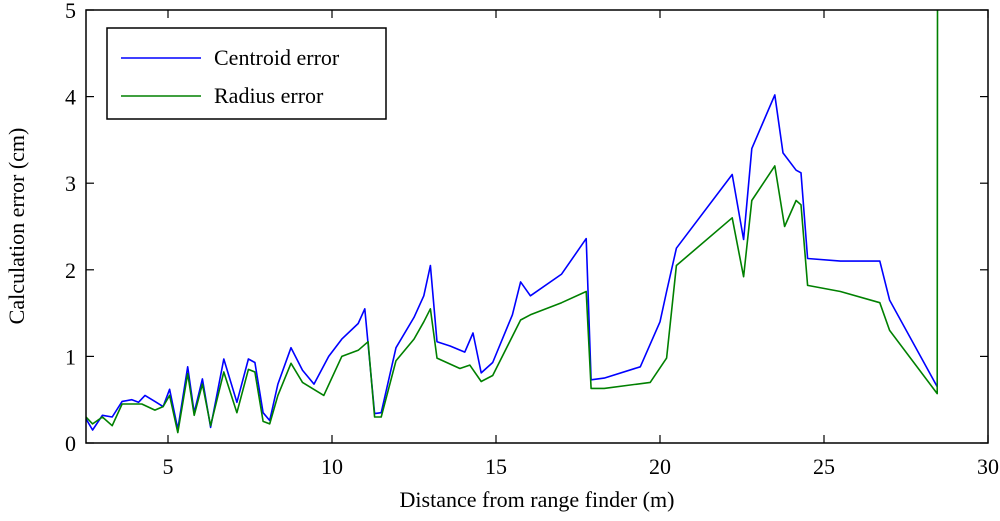 The image size is (1000, 521). Describe the element at coordinates (660, 466) in the screenshot. I see `x-tick-label: 20` at that location.